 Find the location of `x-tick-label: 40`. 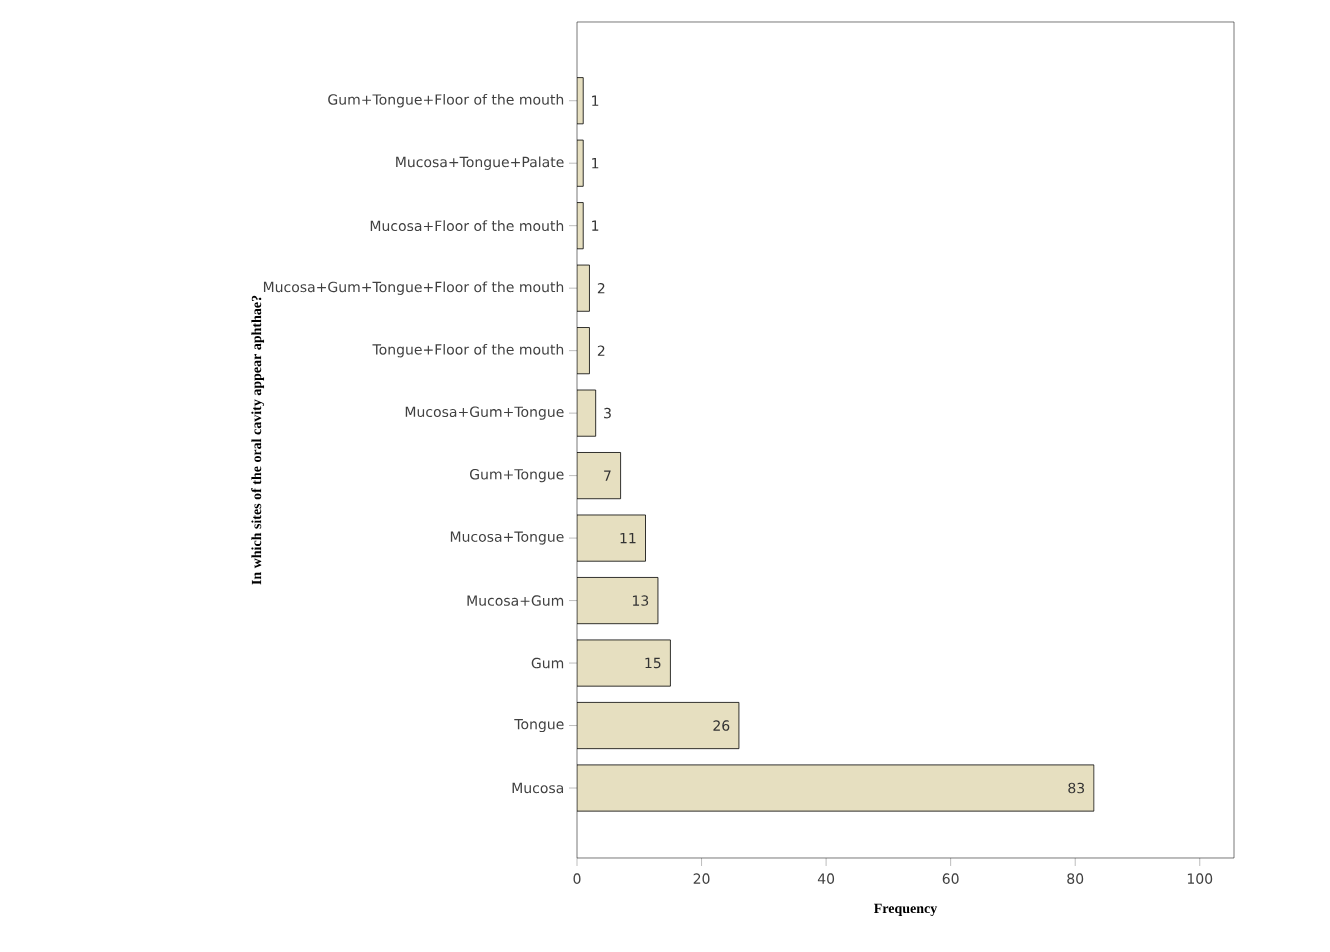

x-tick-label: 40 is located at coordinates (826, 878).